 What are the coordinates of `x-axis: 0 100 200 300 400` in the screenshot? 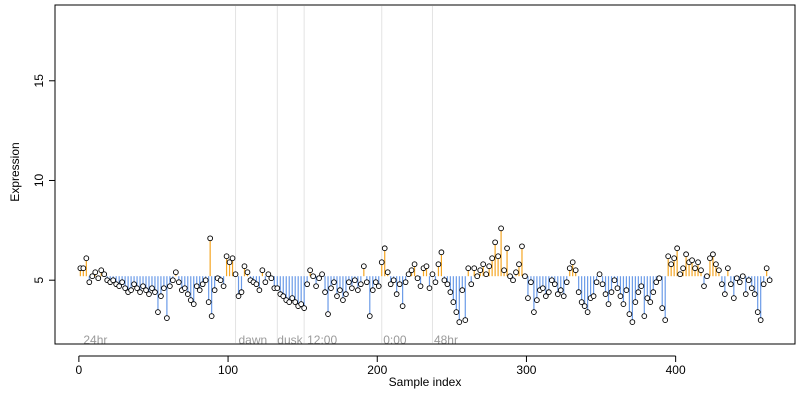 It's located at (381, 366).